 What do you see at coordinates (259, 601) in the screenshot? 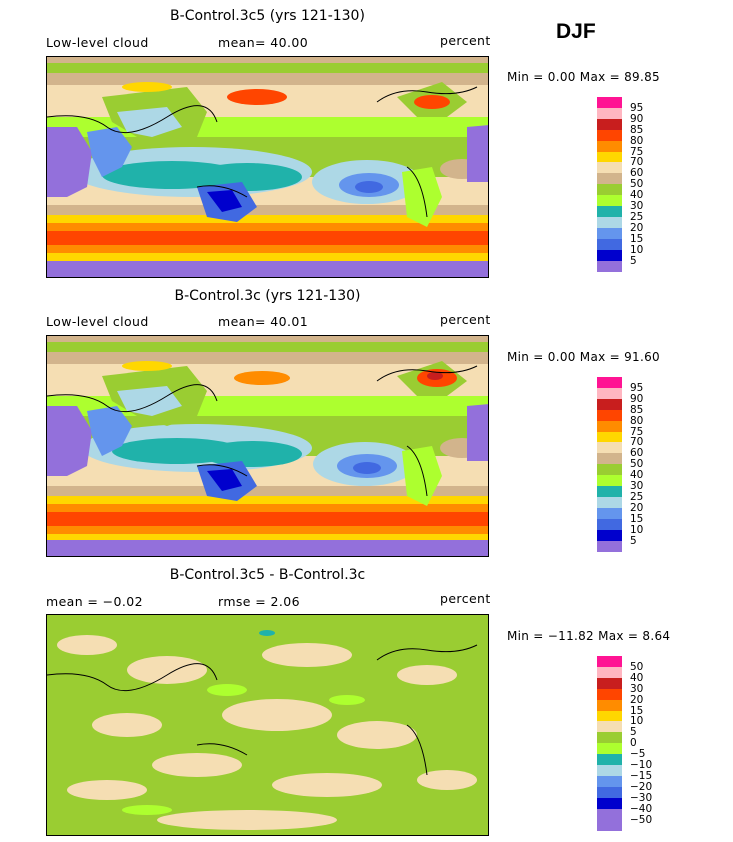
I see `panel-3-rmse-label: rmse = 2.06` at bounding box center [259, 601].